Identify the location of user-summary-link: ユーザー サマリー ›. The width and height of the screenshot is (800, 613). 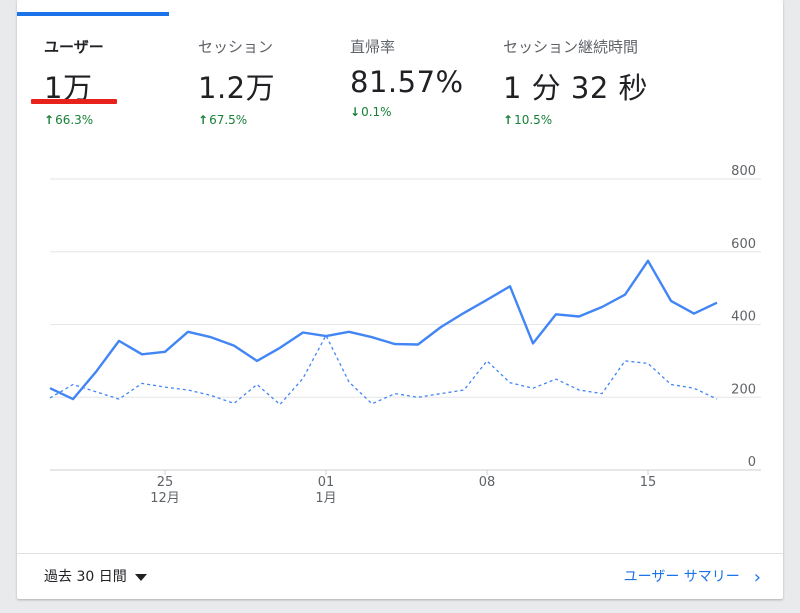
(692, 577).